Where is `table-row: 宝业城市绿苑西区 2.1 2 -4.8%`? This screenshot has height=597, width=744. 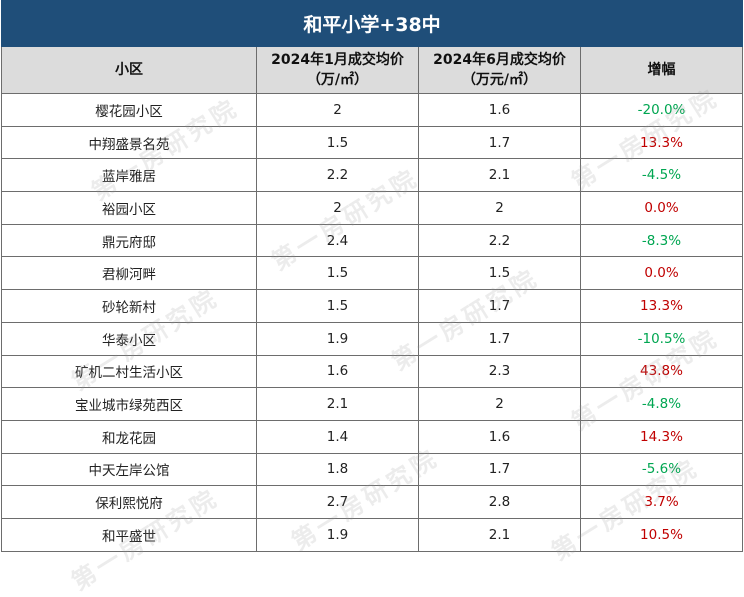 table-row: 宝业城市绿苑西区 2.1 2 -4.8% is located at coordinates (372, 404).